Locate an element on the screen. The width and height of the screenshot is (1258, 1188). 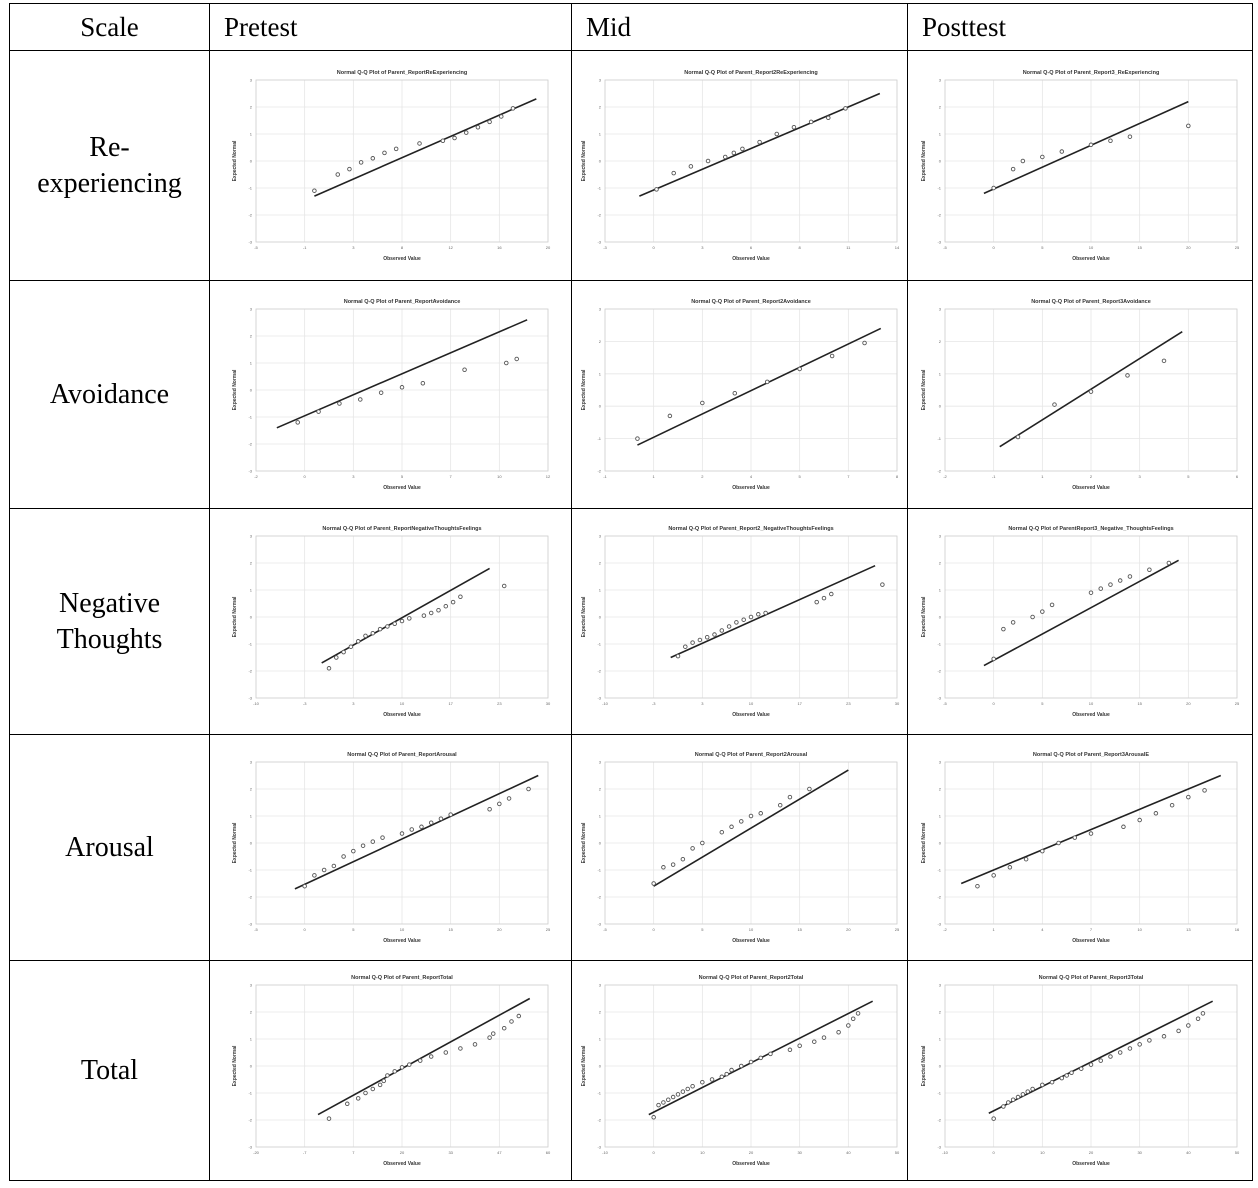
x-tick-label: 15 is located at coordinates (450, 929).